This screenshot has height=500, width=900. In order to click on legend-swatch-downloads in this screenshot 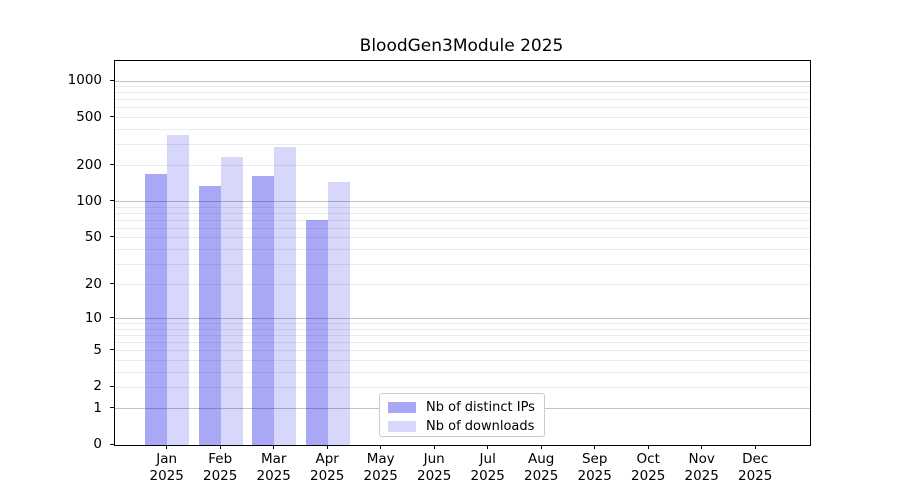, I will do `click(402, 426)`.